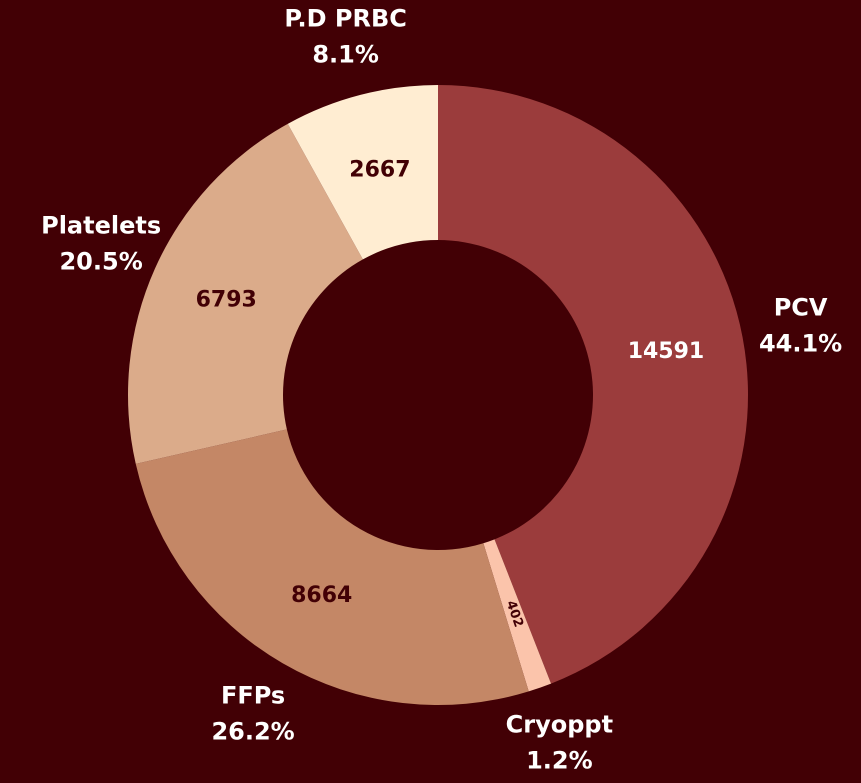  What do you see at coordinates (559, 760) in the screenshot?
I see `percent-label: 1.2%` at bounding box center [559, 760].